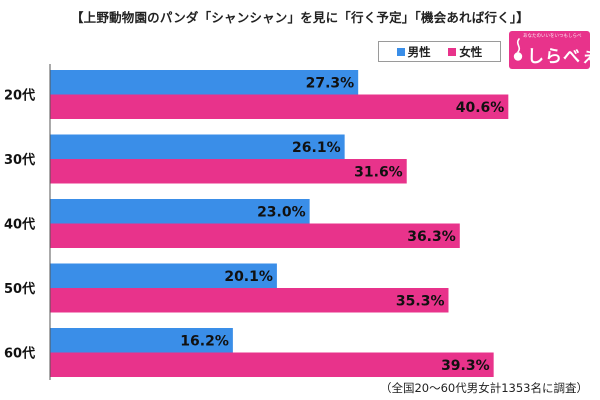 The image size is (600, 400). Describe the element at coordinates (483, 388) in the screenshot. I see `survey-footnote: （全国20～60代男女計1353名に調査）` at that location.